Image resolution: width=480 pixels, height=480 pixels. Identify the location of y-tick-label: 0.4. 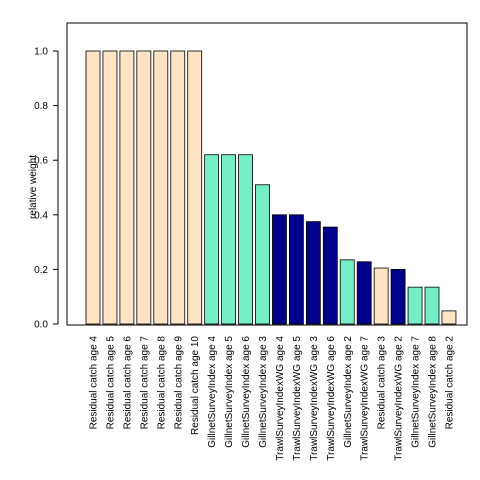
(41, 215).